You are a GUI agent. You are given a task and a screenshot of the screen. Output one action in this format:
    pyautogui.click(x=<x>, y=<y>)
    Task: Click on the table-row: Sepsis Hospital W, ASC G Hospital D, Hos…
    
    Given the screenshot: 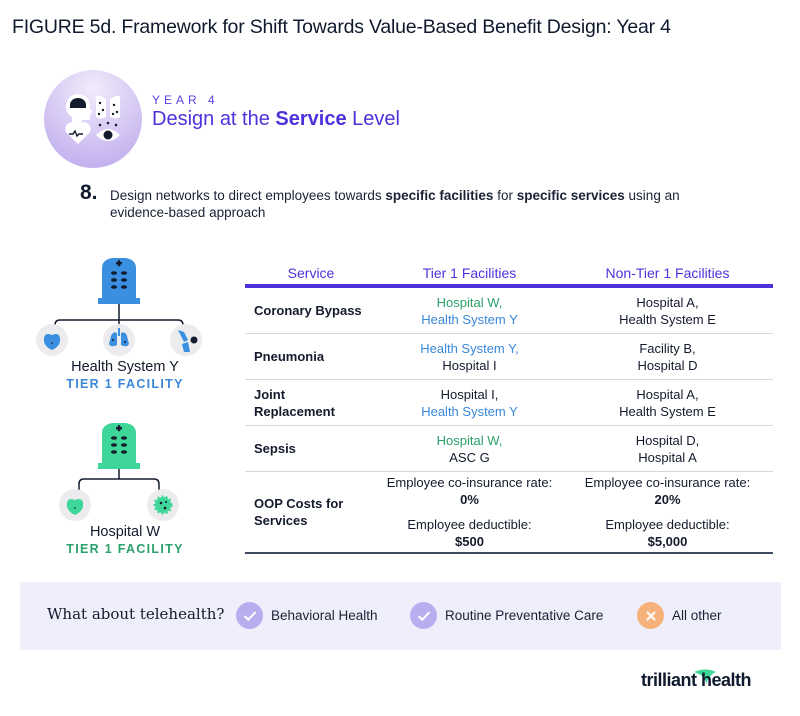 What is the action you would take?
    pyautogui.click(x=509, y=449)
    